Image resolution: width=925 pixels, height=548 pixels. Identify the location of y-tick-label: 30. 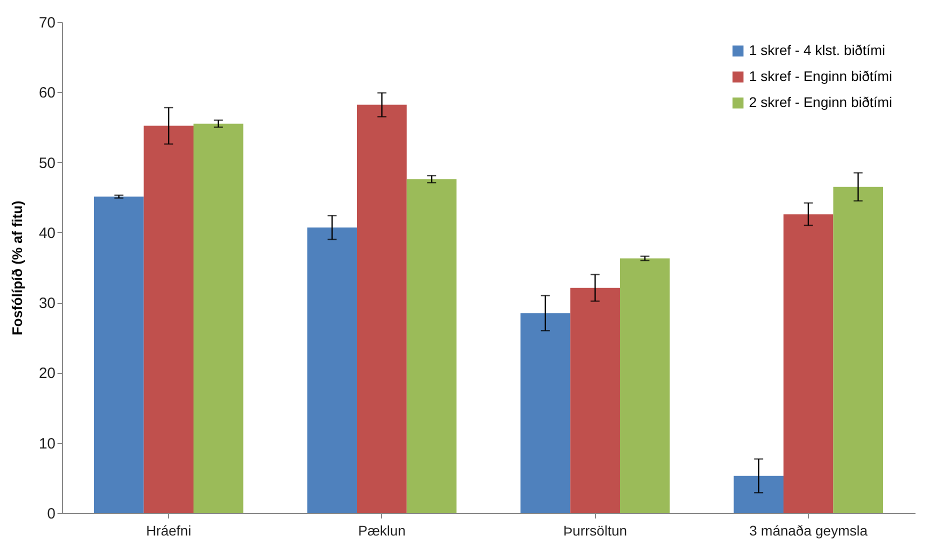
(47, 303).